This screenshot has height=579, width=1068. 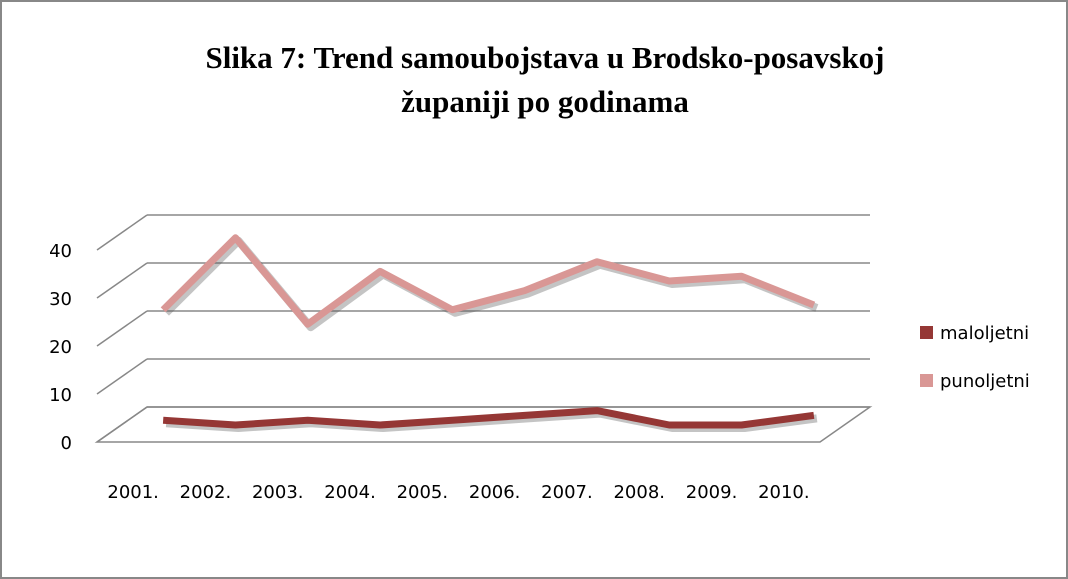 What do you see at coordinates (133, 492) in the screenshot?
I see `x-tick-label: 2001.` at bounding box center [133, 492].